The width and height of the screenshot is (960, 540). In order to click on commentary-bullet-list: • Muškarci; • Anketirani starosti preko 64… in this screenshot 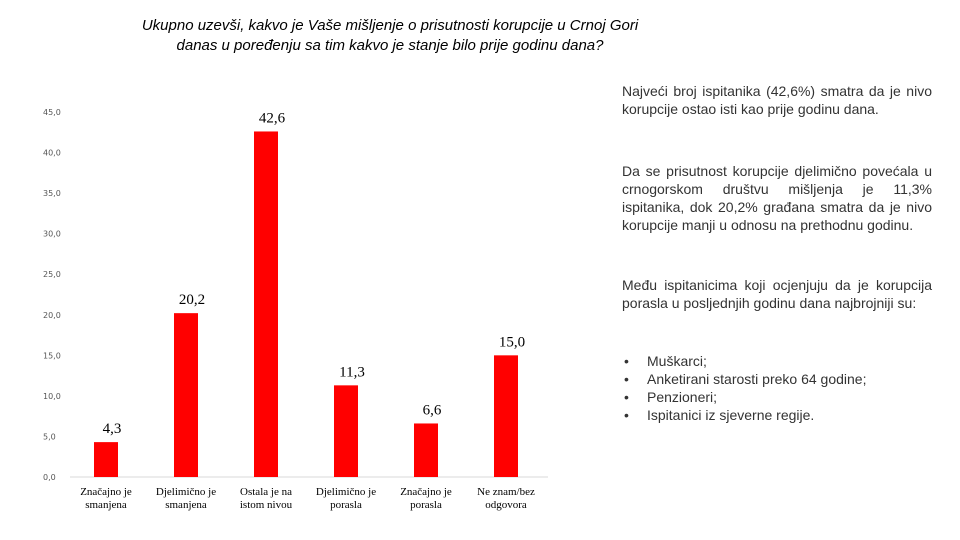, I will do `click(777, 388)`.